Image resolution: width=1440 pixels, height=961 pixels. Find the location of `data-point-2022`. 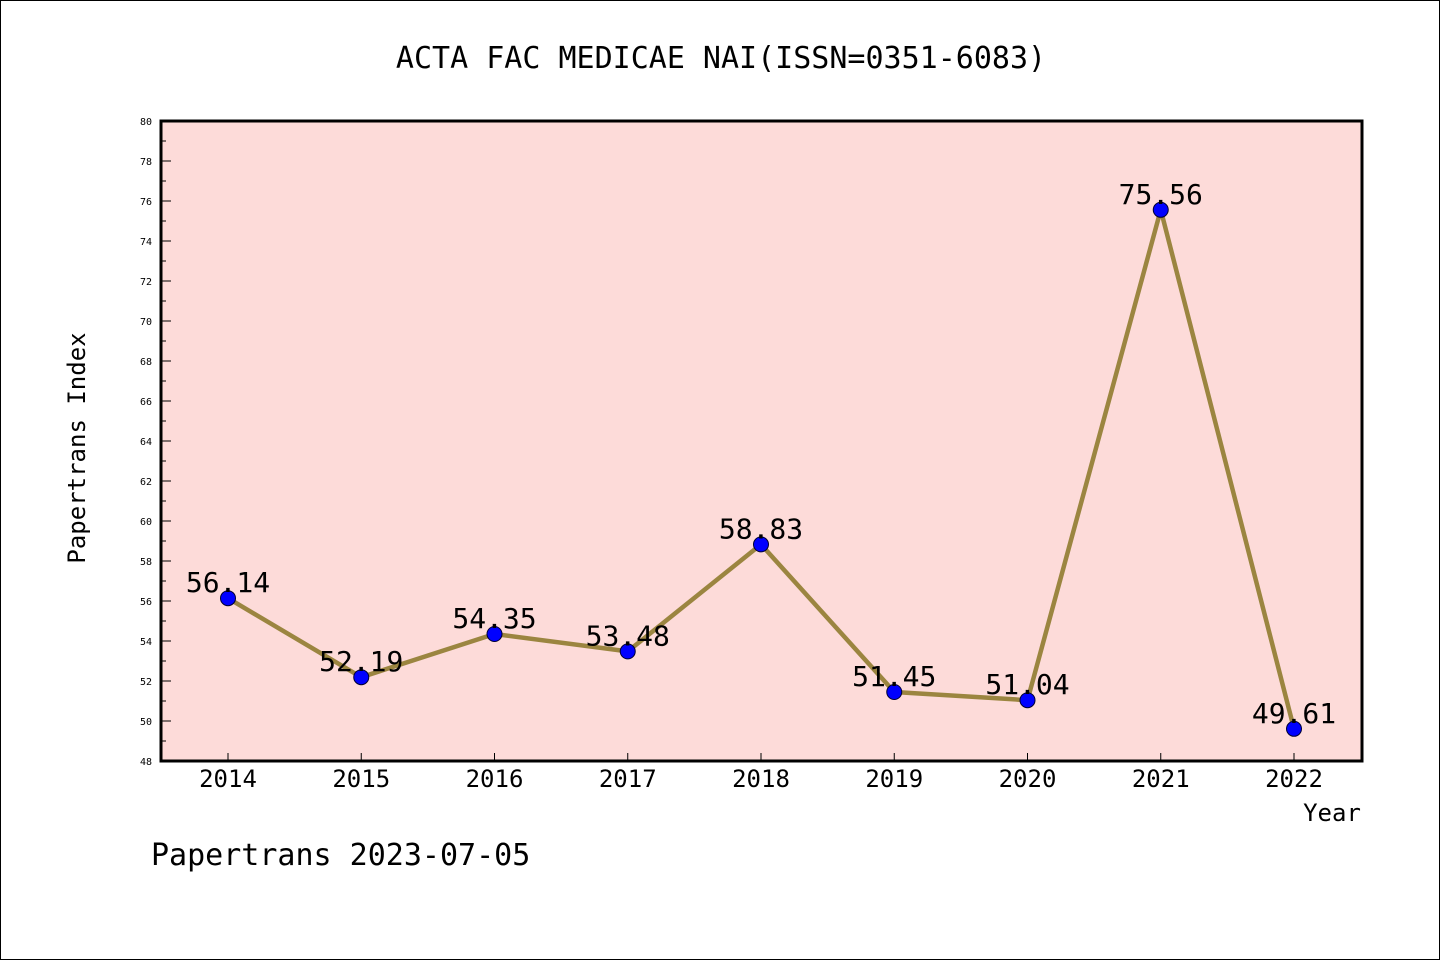

data-point-2022 is located at coordinates (1294, 728).